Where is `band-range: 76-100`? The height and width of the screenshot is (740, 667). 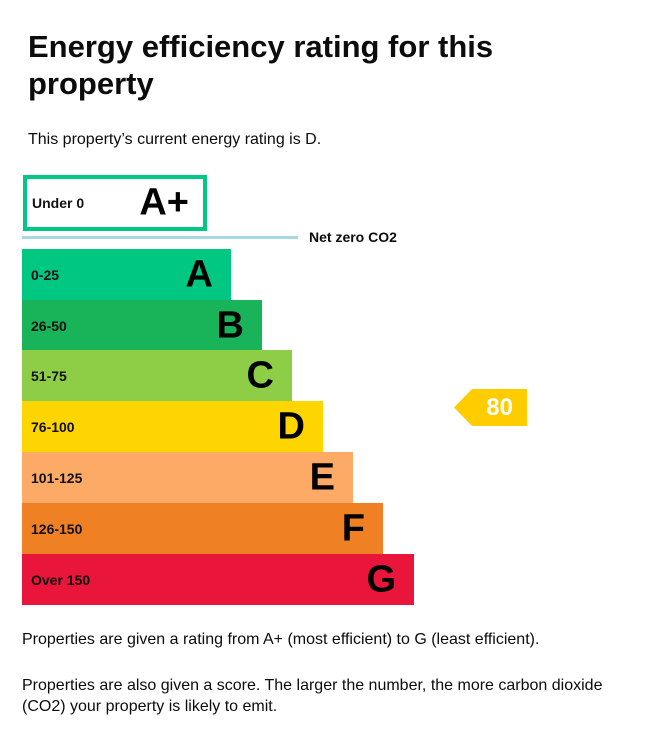
band-range: 76-100 is located at coordinates (53, 426).